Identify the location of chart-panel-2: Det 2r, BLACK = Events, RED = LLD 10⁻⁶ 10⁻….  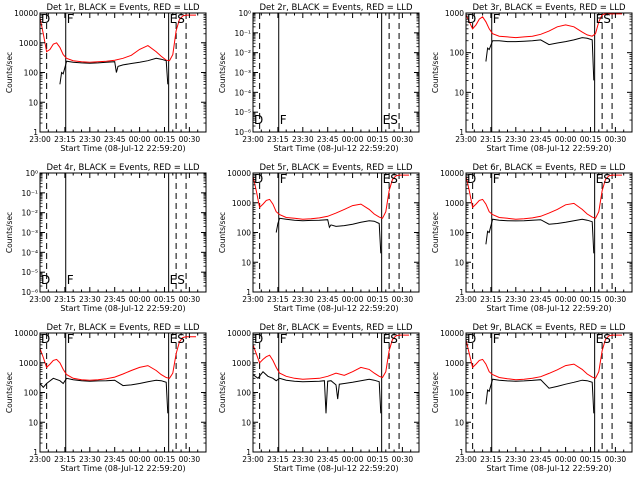
(319, 78).